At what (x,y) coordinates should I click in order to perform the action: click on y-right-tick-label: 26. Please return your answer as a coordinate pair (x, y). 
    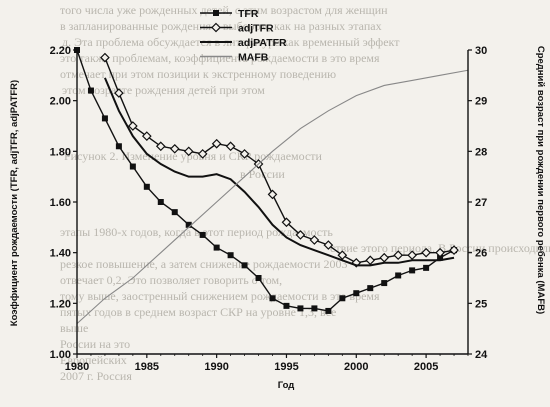
    Looking at the image, I should click on (481, 254).